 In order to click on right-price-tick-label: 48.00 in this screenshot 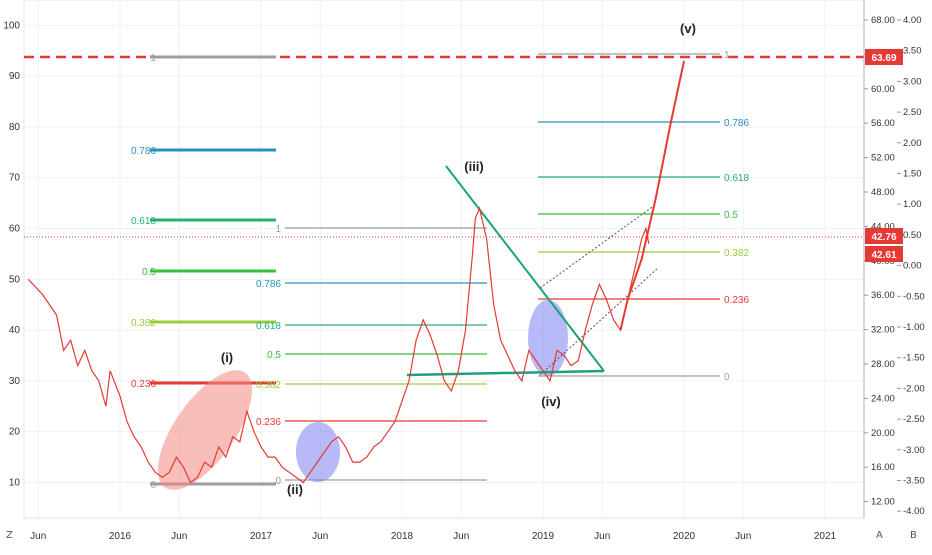, I will do `click(883, 192)`.